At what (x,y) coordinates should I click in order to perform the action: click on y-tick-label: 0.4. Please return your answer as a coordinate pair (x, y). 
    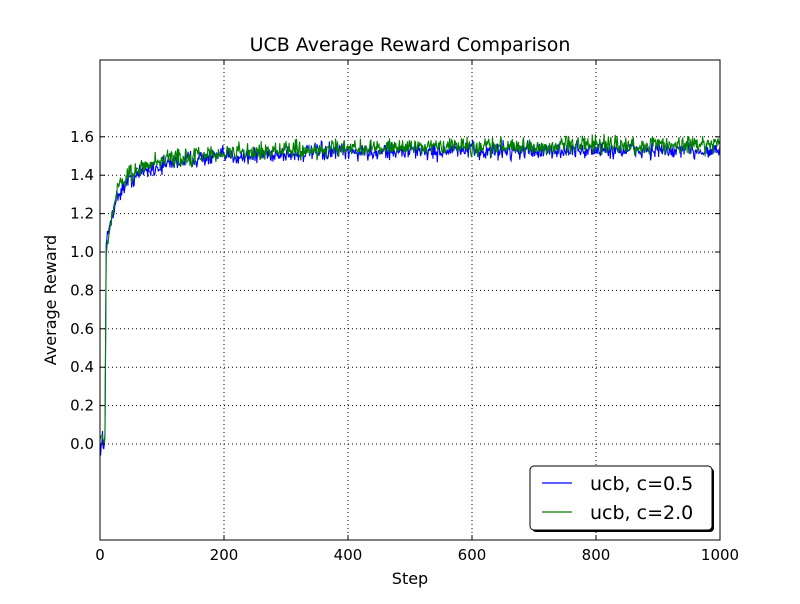
    Looking at the image, I should click on (82, 367).